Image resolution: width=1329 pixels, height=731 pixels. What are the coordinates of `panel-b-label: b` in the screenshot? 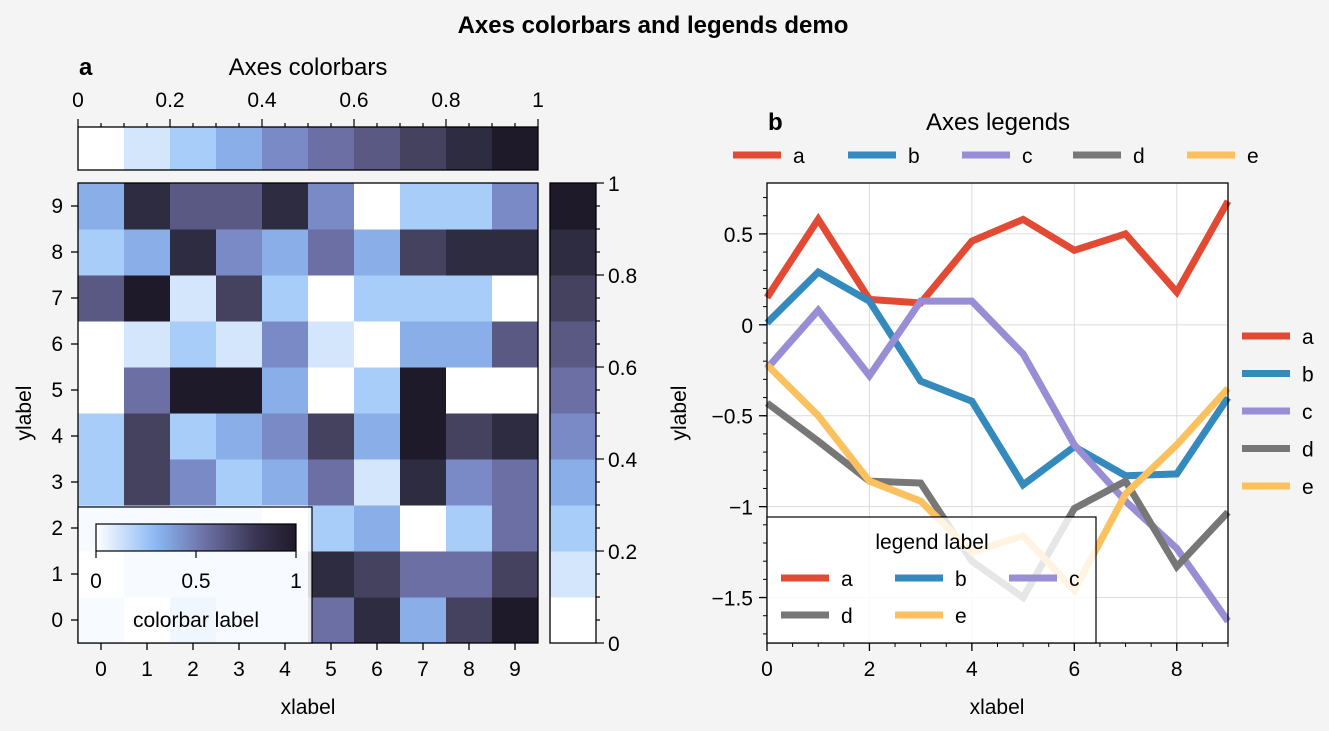 It's located at (775, 122).